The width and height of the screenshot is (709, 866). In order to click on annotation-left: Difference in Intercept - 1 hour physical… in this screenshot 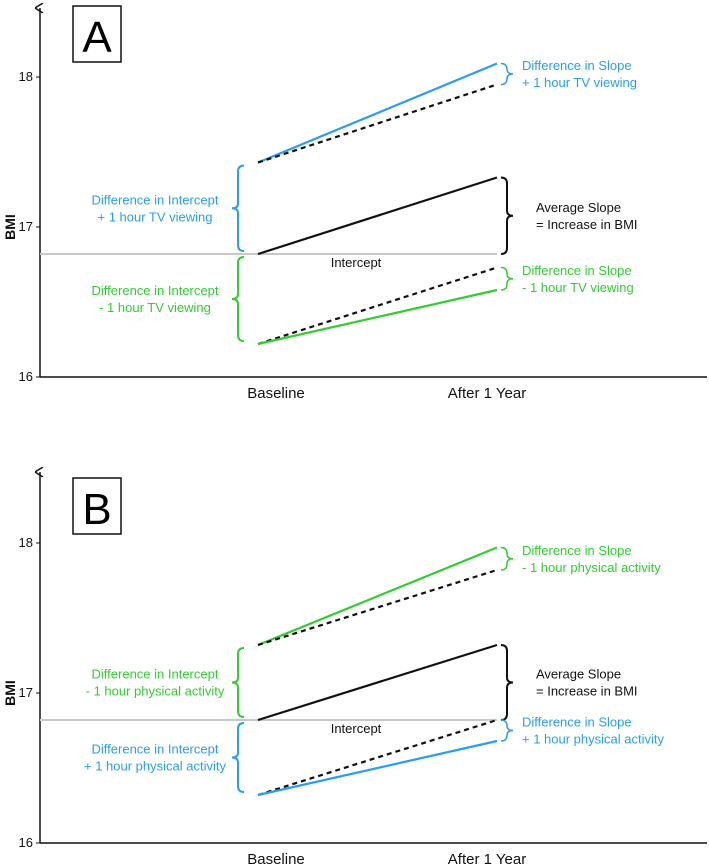, I will do `click(155, 683)`.